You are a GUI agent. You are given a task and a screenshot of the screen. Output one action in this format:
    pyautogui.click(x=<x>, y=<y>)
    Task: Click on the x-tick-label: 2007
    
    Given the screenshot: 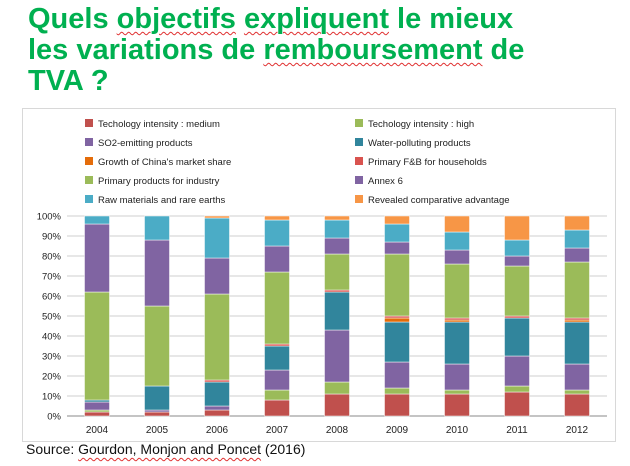 What is the action you would take?
    pyautogui.click(x=277, y=430)
    